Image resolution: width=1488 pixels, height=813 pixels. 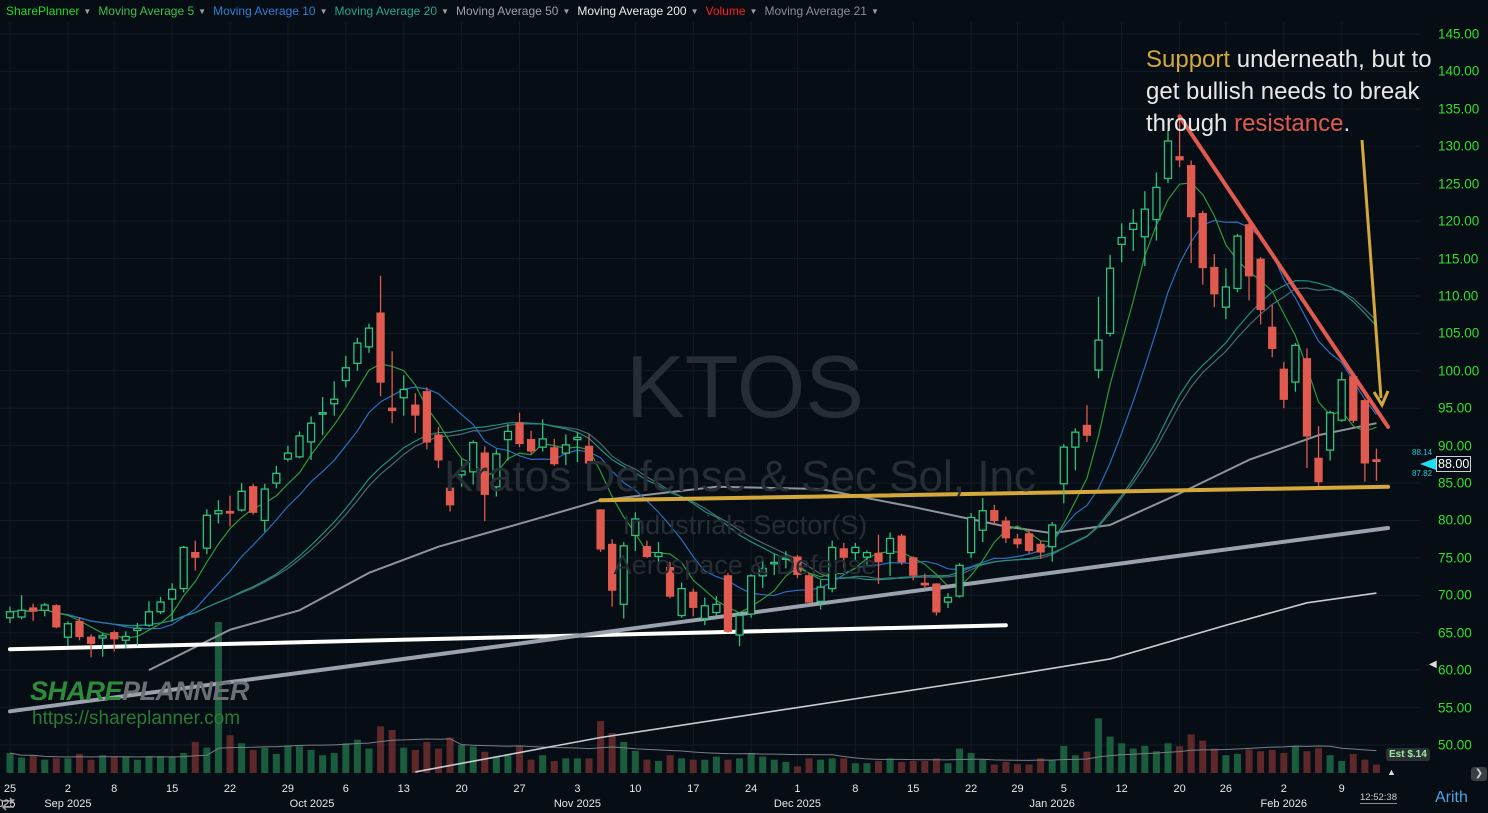 I want to click on legend-item: Moving Average 20 ▼, so click(x=392, y=12).